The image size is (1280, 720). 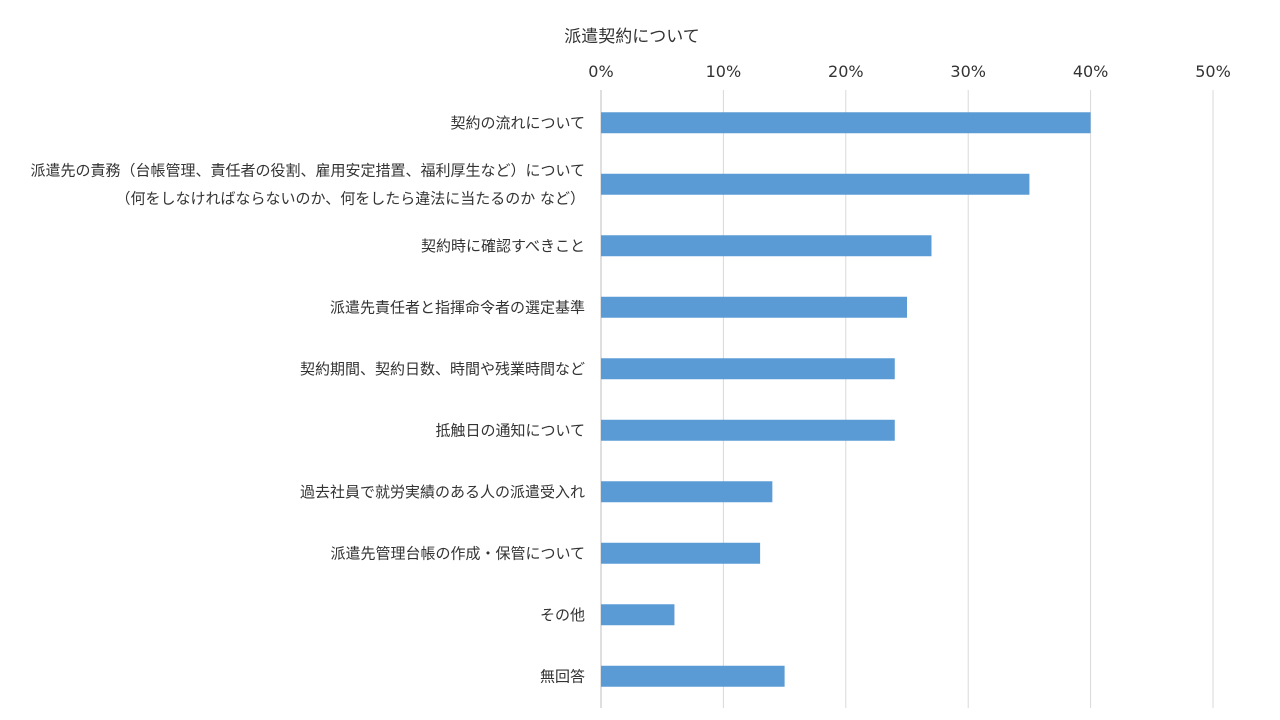 What do you see at coordinates (968, 71) in the screenshot?
I see `x-tick-label: 30%` at bounding box center [968, 71].